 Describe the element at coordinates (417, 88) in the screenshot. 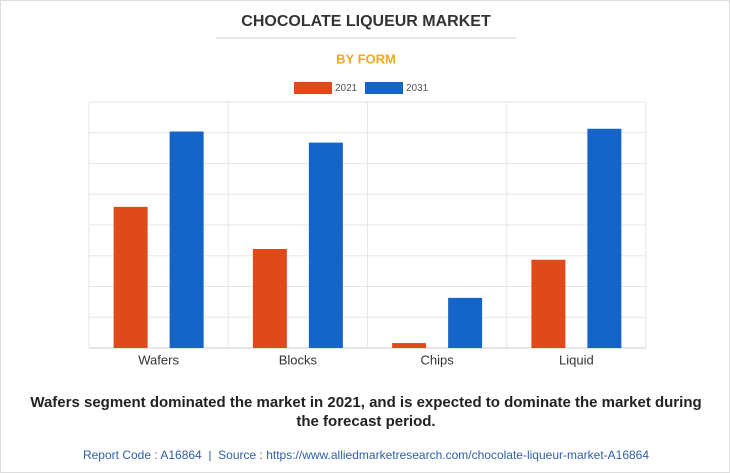

I see `legend-label: 2031` at that location.